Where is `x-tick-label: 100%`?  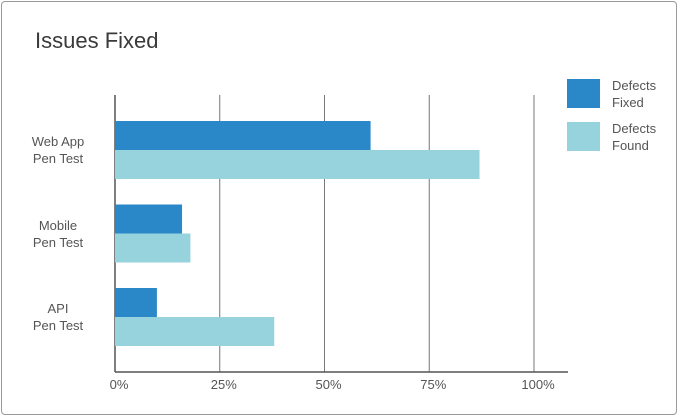 x-tick-label: 100% is located at coordinates (538, 384).